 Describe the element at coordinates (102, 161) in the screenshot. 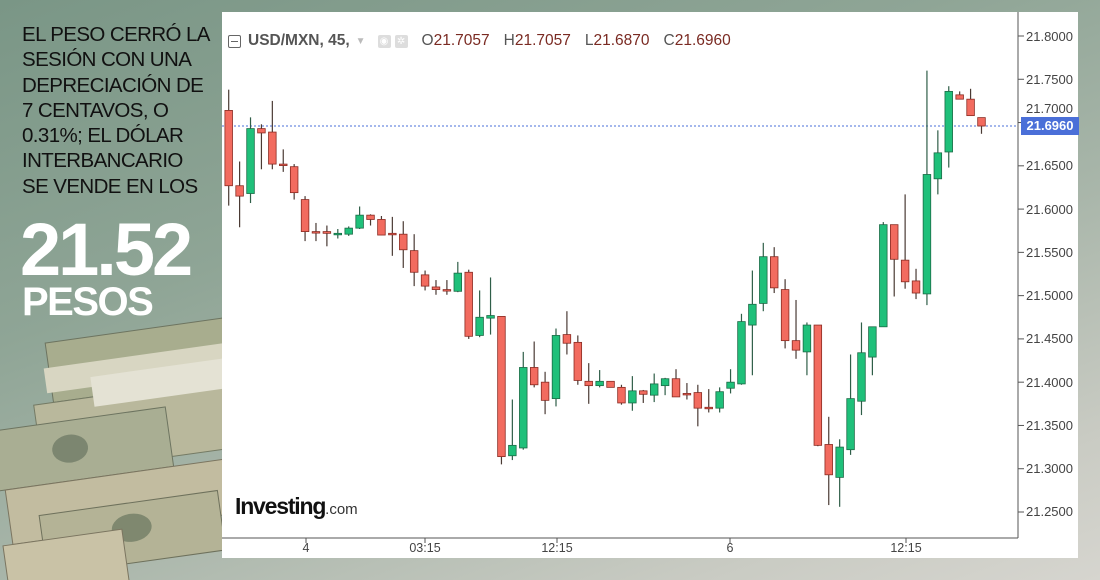

I see `headline-line: INTERBANCARIO` at that location.